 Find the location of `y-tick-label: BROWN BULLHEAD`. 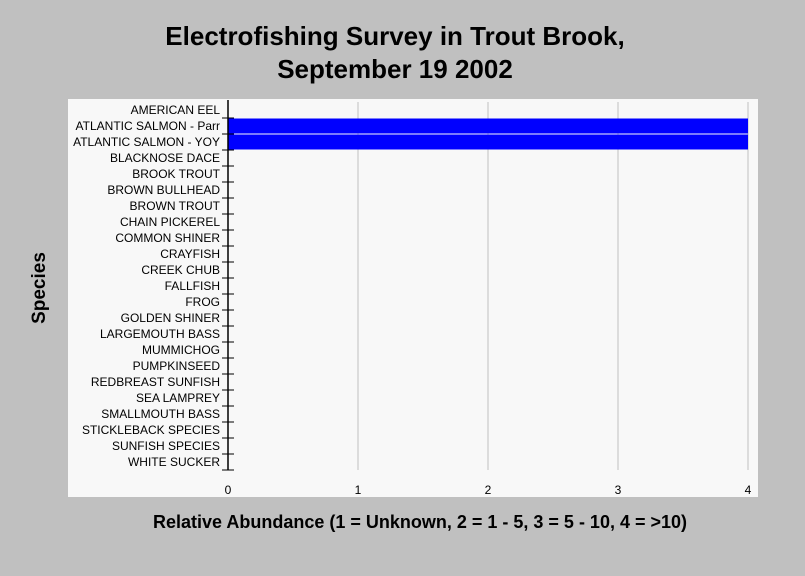

y-tick-label: BROWN BULLHEAD is located at coordinates (163, 190).